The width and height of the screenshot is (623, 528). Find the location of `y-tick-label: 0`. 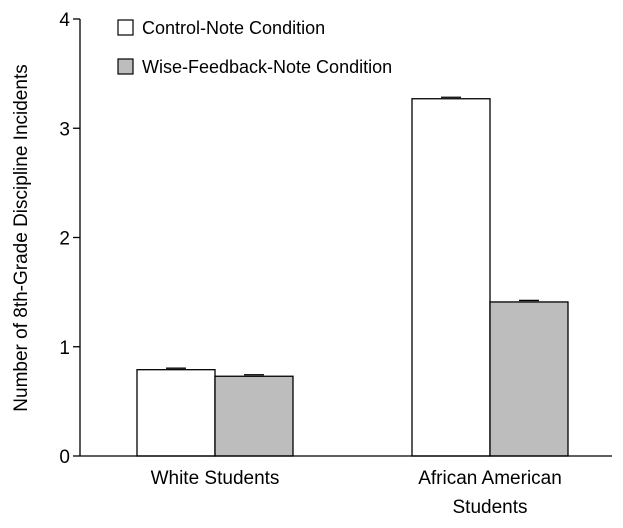

y-tick-label: 0 is located at coordinates (64, 457).